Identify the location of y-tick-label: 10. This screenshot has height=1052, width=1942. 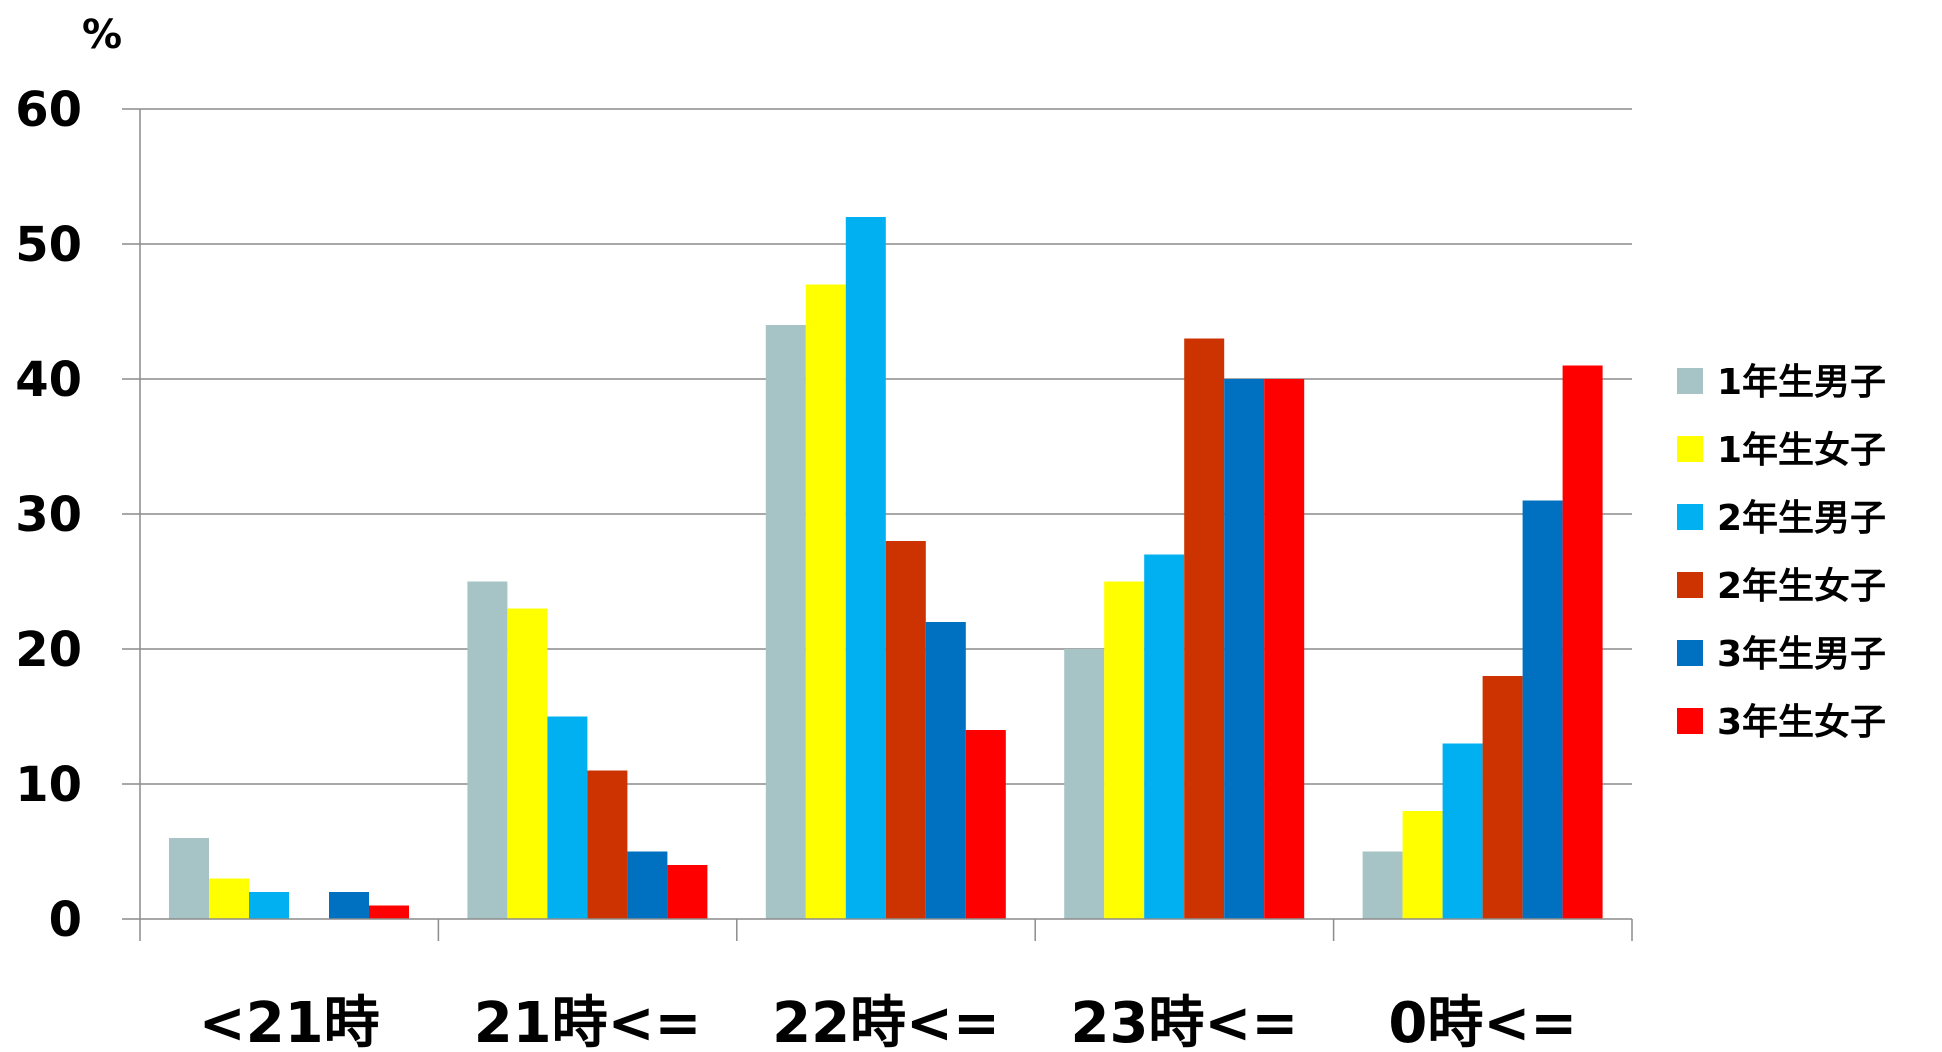
(48, 785).